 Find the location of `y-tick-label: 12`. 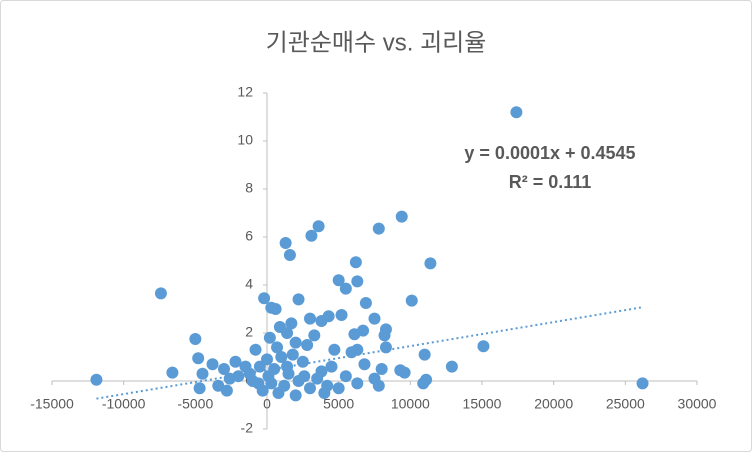

y-tick-label: 12 is located at coordinates (245, 92).